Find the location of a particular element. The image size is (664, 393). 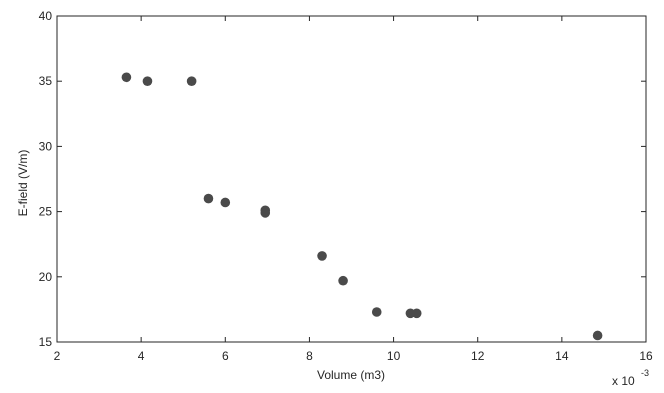

x-tick-label: 6 is located at coordinates (225, 356).